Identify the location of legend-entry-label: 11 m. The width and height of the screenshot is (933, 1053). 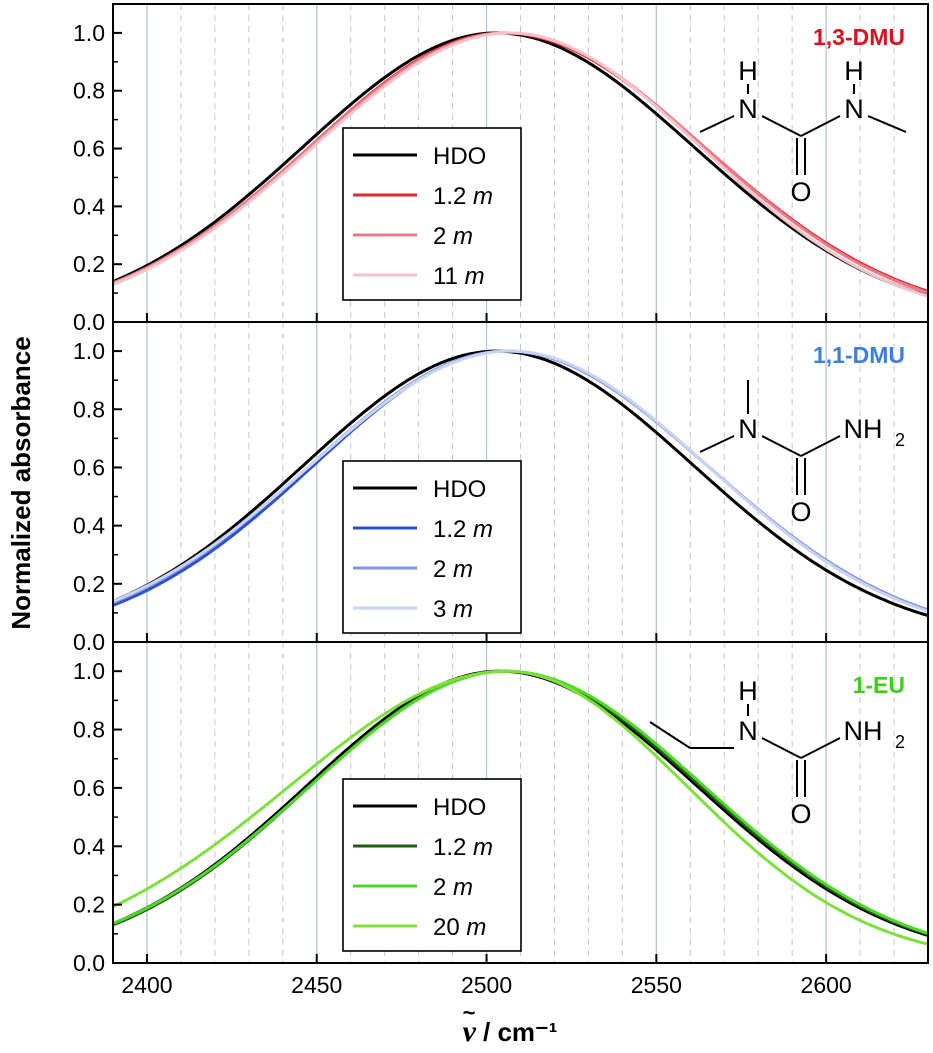
(459, 276).